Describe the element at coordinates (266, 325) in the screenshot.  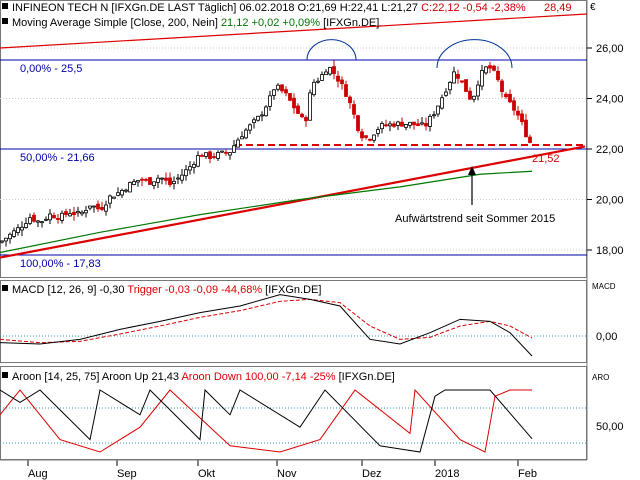
I see `macd-line` at that location.